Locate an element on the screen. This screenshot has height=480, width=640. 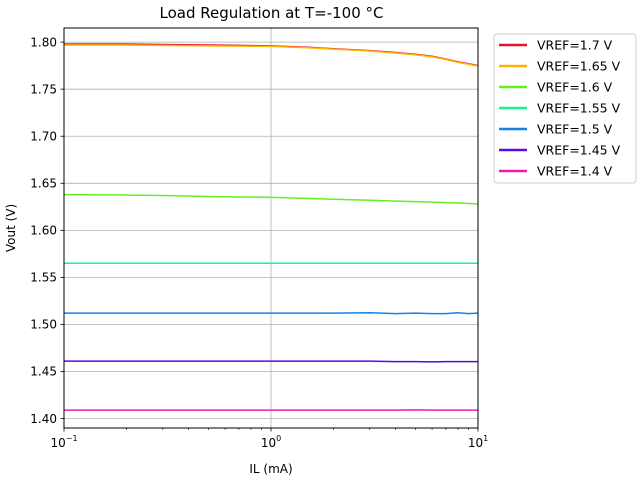
legend-label-6: VREF=1.4 V is located at coordinates (575, 171).